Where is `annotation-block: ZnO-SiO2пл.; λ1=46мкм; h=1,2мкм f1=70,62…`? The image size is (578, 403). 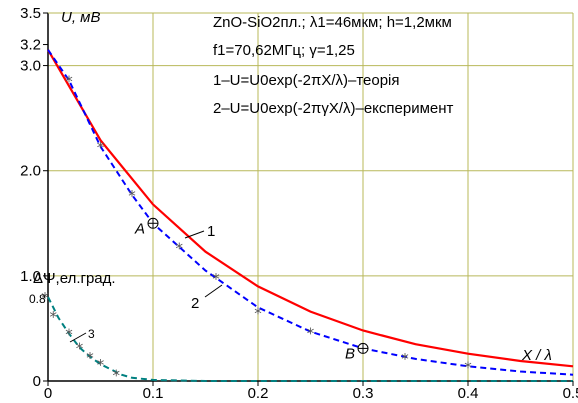 annotation-block: ZnO-SiO2пл.; λ1=46мкм; h=1,2мкм f1=70,62… is located at coordinates (333, 65).